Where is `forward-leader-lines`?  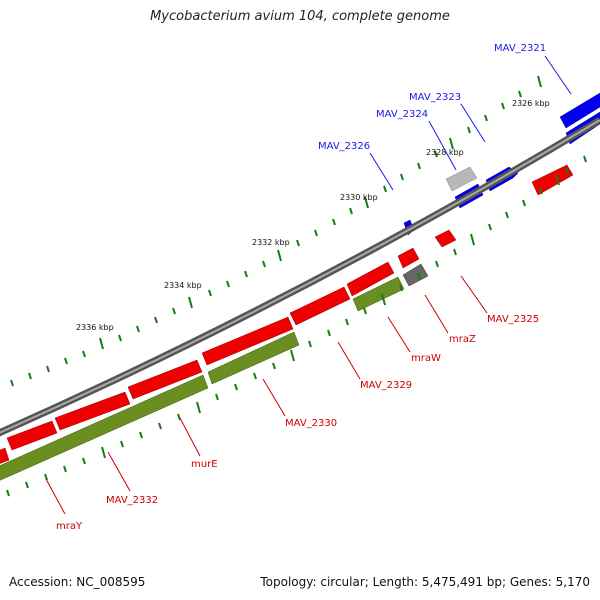 forward-leader-lines is located at coordinates (470, 123).